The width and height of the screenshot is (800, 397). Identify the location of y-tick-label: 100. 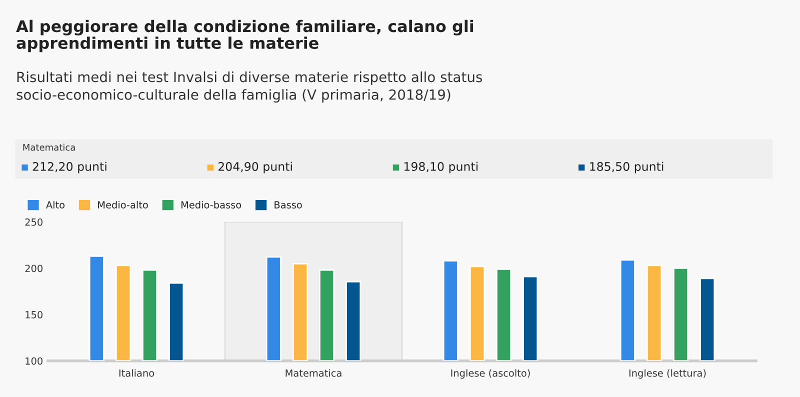
(34, 361).